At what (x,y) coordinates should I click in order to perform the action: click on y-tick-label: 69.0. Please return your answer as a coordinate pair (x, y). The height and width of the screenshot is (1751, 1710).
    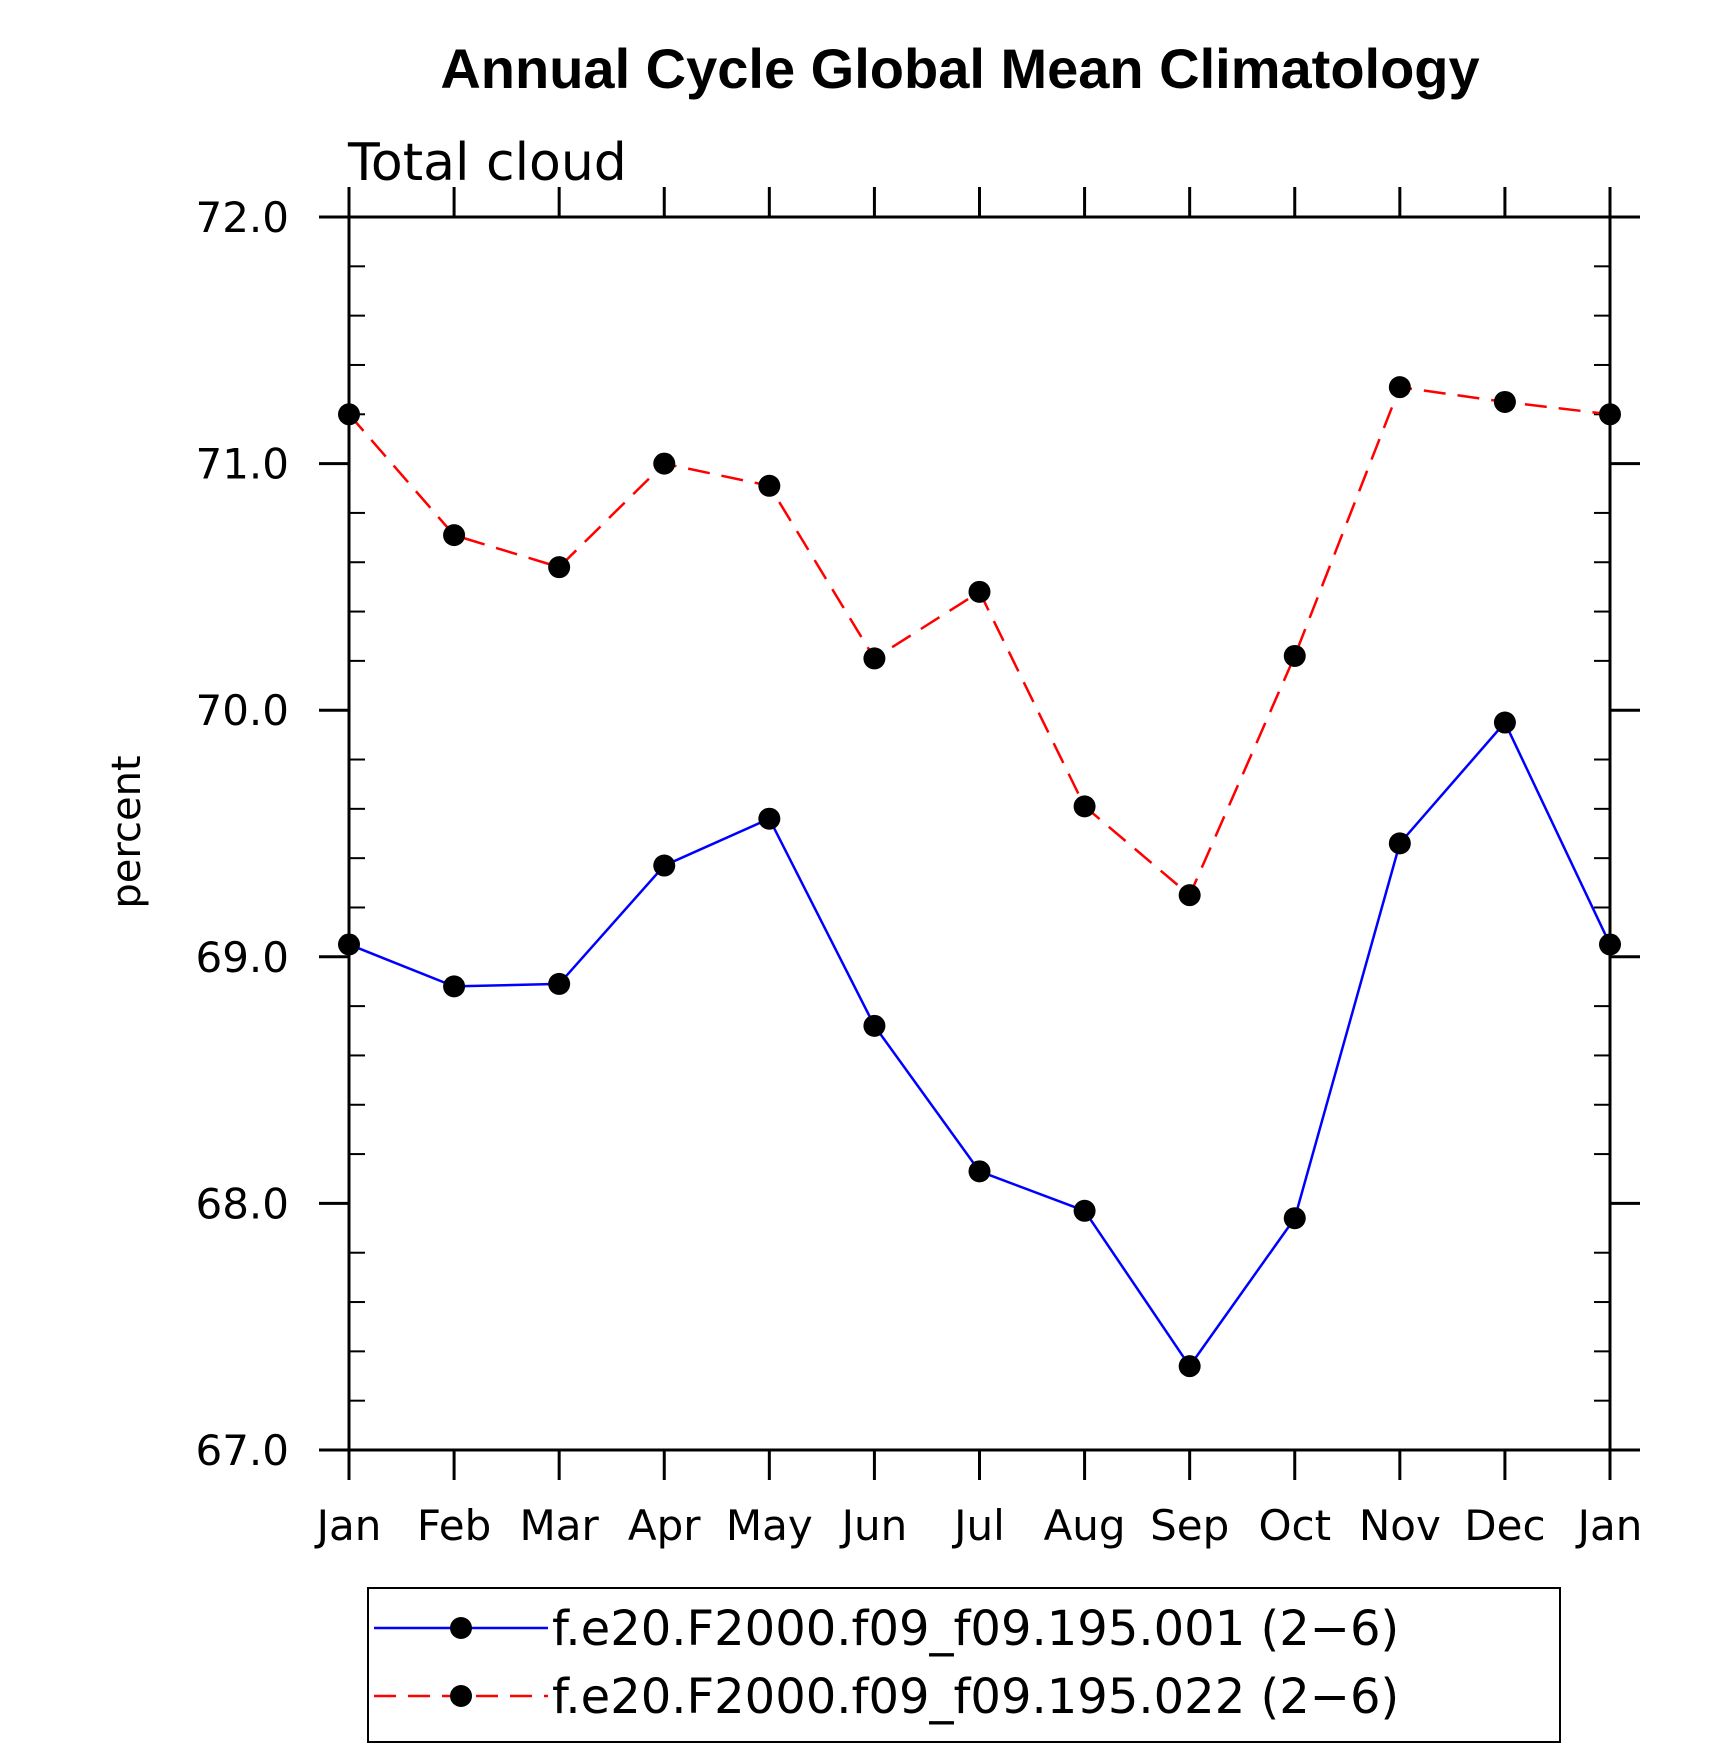
    Looking at the image, I should click on (242, 957).